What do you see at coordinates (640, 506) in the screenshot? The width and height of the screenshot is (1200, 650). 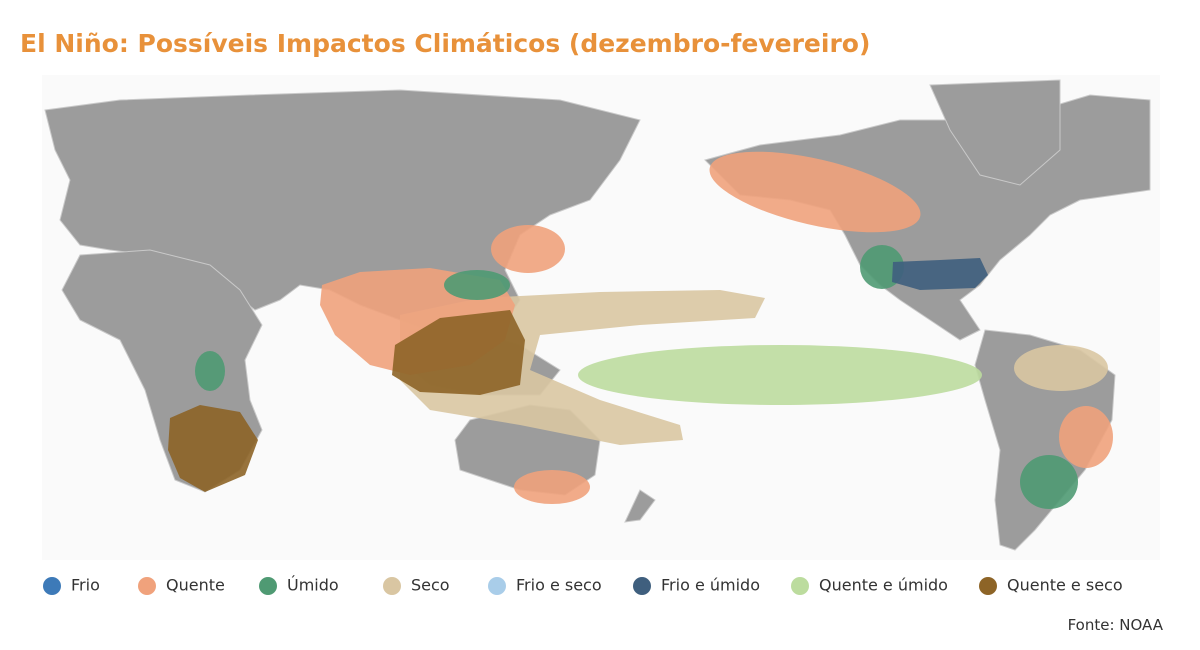 I see `new-zealand` at bounding box center [640, 506].